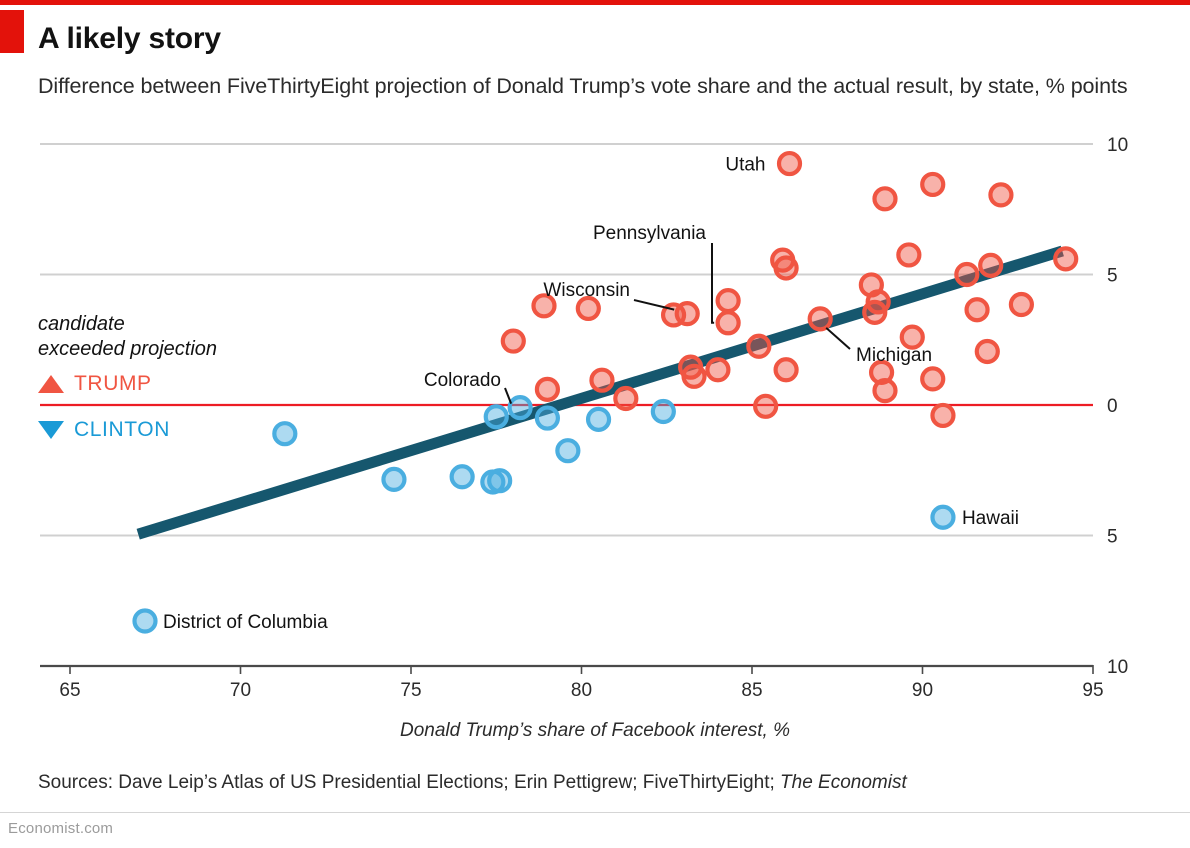 Image resolution: width=1190 pixels, height=848 pixels. I want to click on point-label: Wisconsin, so click(586, 290).